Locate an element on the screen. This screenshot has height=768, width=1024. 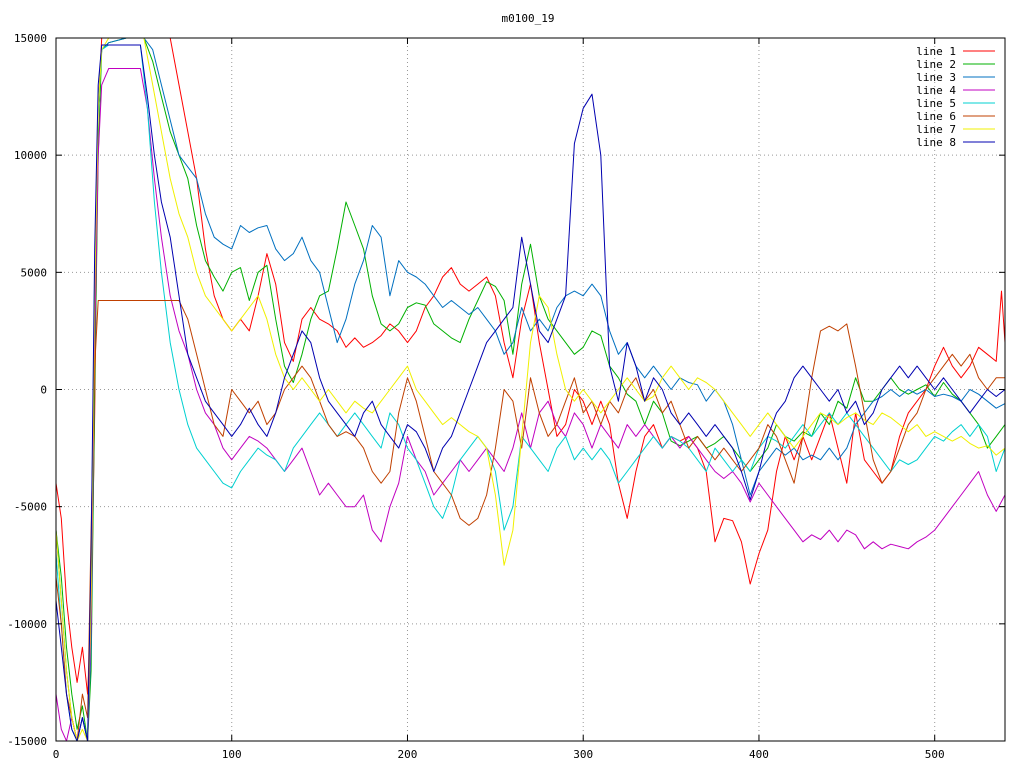
y-tick-label: -5000 is located at coordinates (30, 507).